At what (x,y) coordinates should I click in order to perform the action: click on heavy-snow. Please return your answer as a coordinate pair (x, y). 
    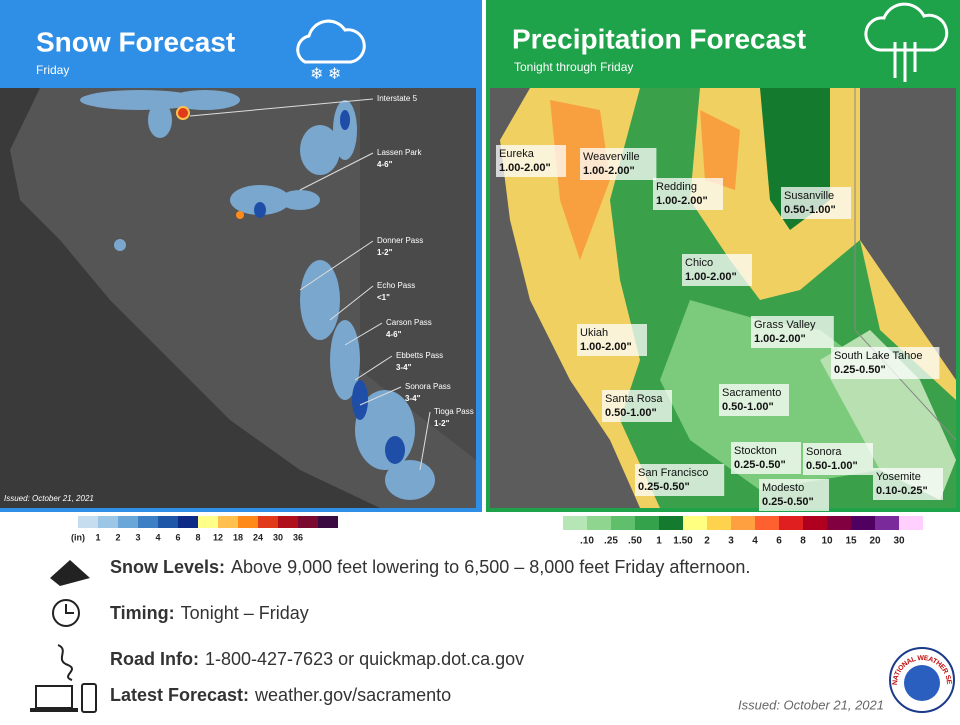
    Looking at the image, I should click on (329, 287).